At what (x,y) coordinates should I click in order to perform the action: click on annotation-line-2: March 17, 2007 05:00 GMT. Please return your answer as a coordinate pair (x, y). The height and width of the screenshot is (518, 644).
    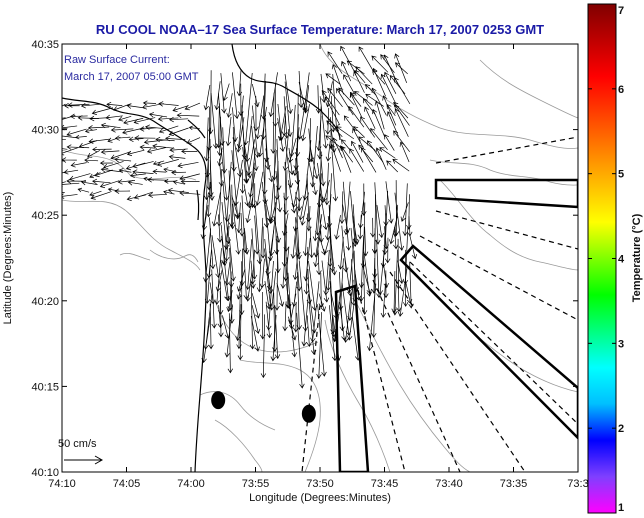
    Looking at the image, I should click on (131, 77).